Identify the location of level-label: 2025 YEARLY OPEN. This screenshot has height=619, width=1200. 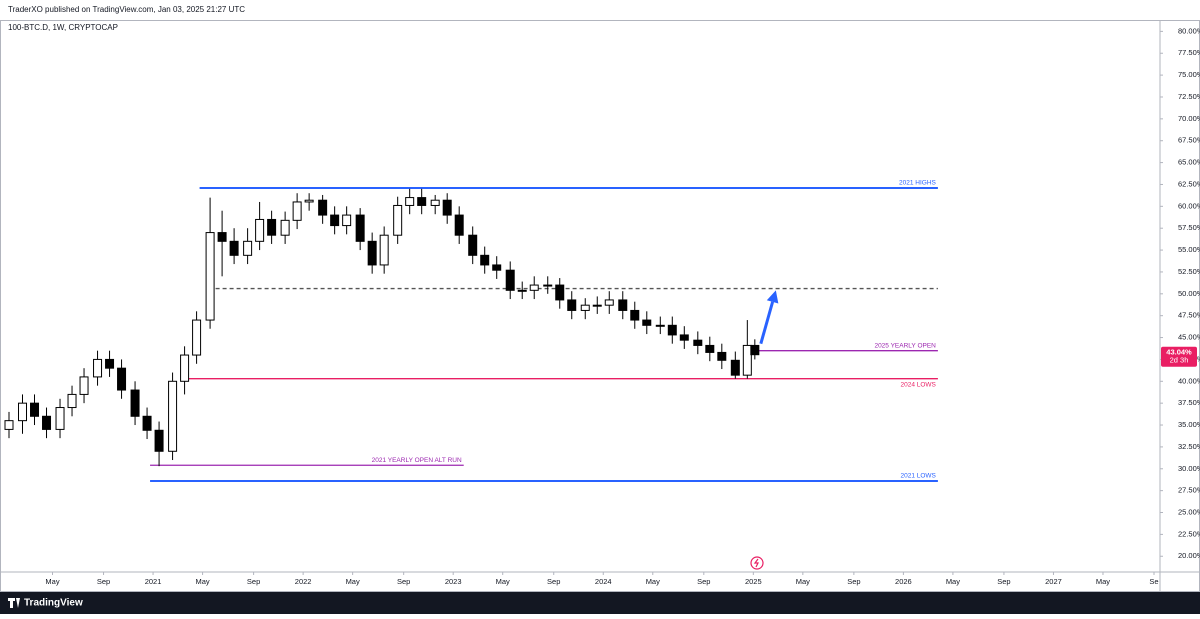
(905, 345).